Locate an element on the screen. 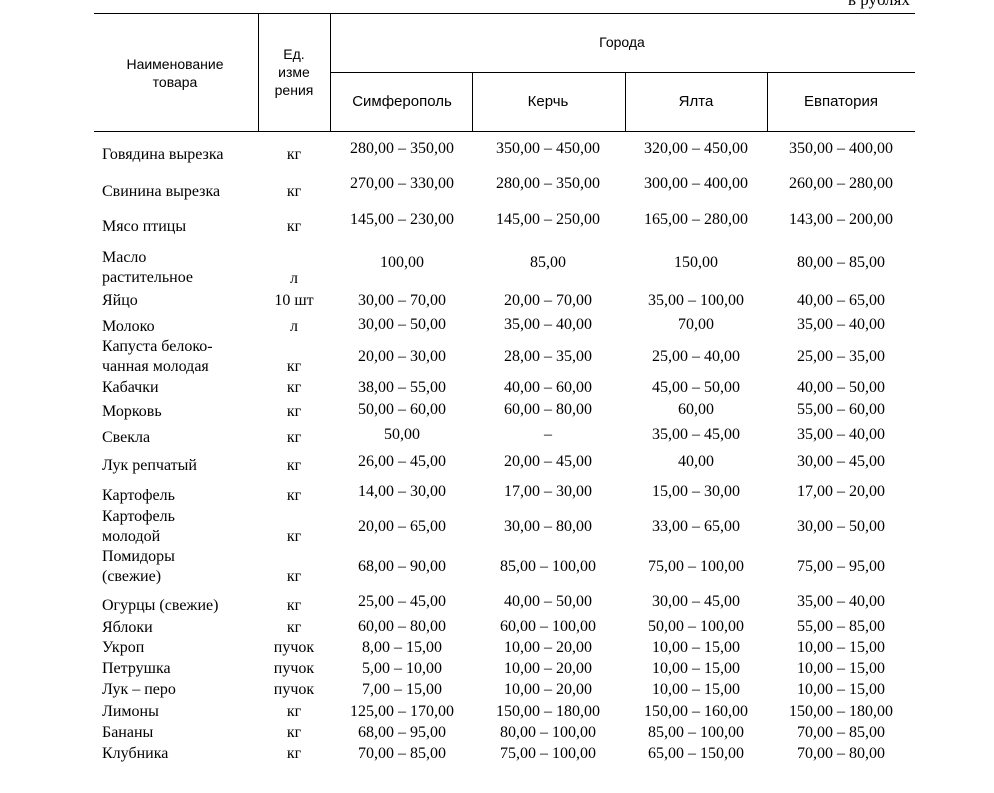 This screenshot has width=994, height=793. price-range: 150,00 – 160,00 is located at coordinates (696, 711).